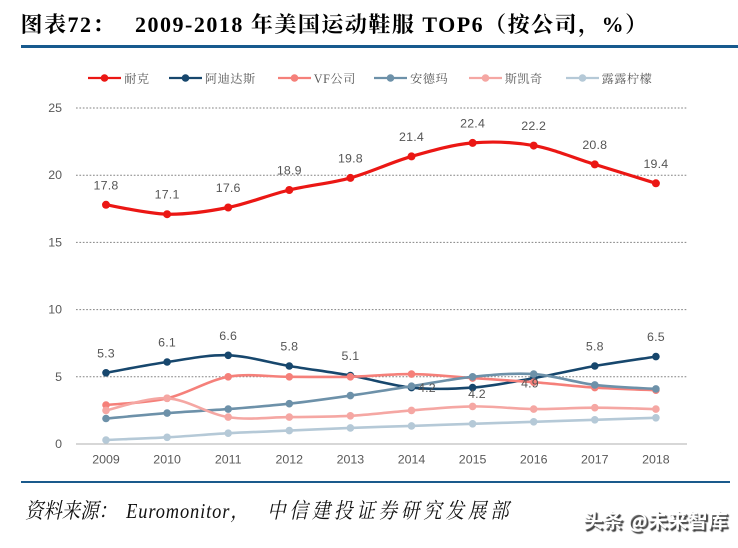  Describe the element at coordinates (167, 195) in the screenshot. I see `svg-text: 17.1` at that location.